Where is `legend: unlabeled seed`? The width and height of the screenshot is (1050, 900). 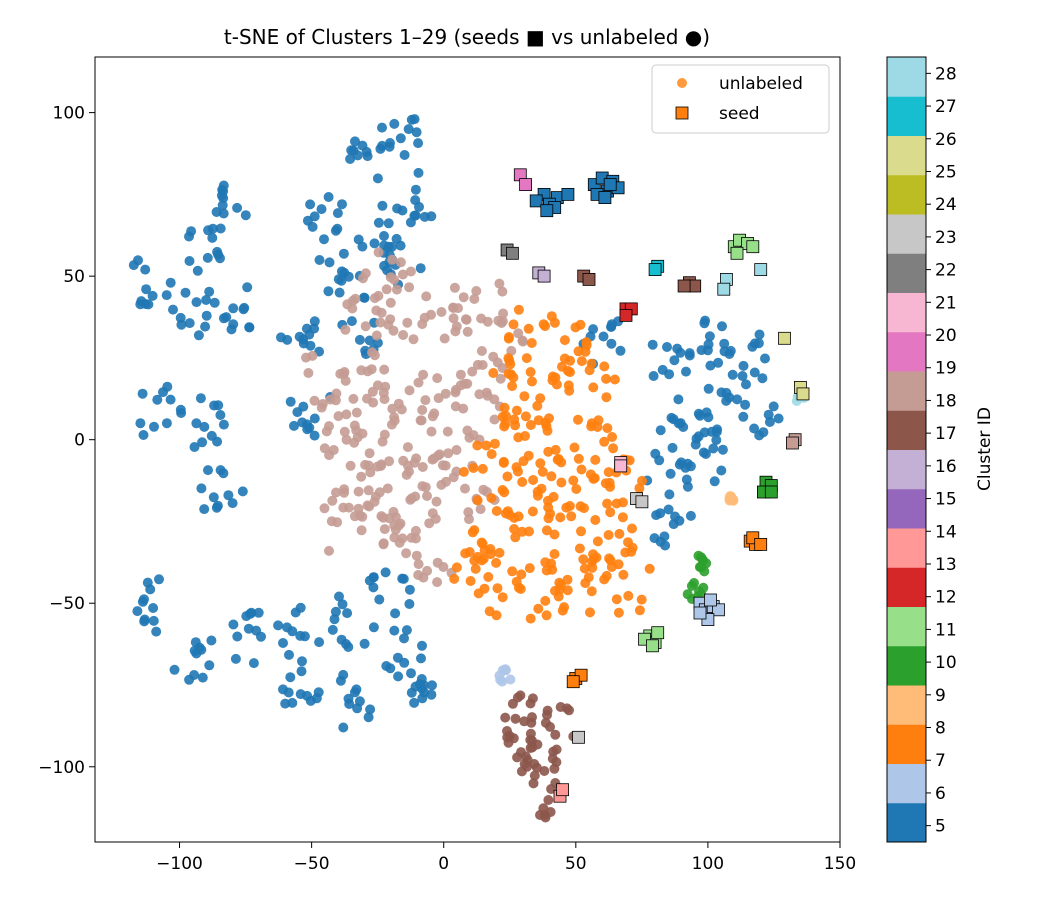 legend: unlabeled seed is located at coordinates (740, 99).